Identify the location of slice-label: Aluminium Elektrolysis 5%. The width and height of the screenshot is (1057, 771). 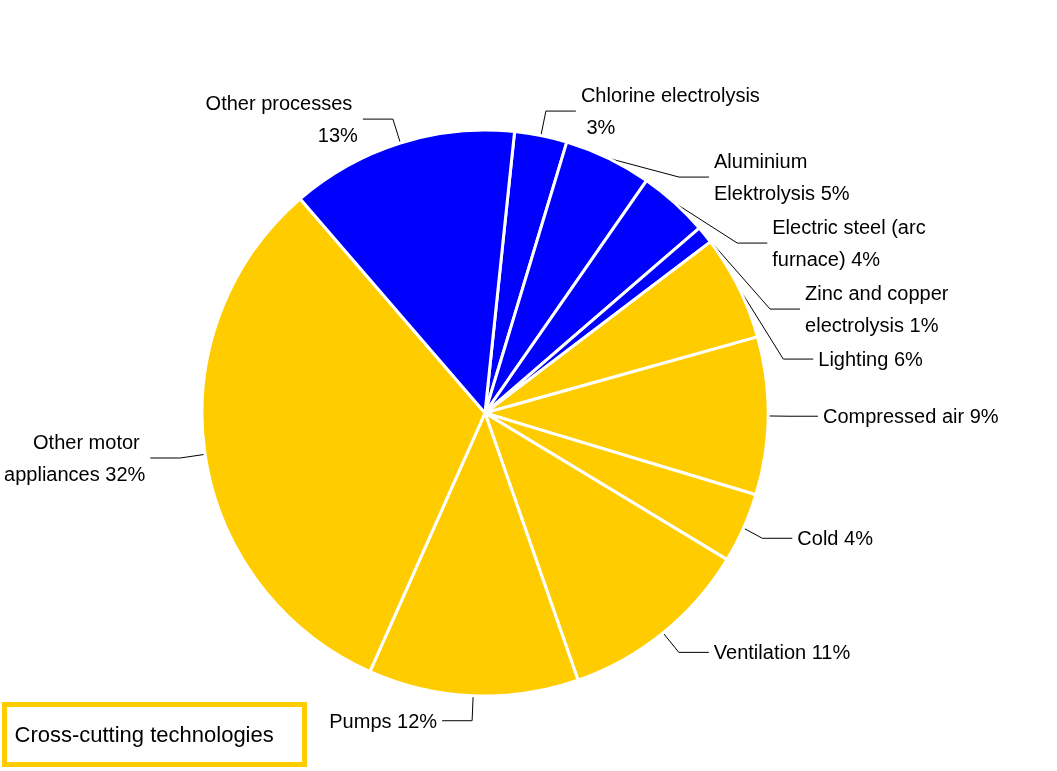
(781, 177).